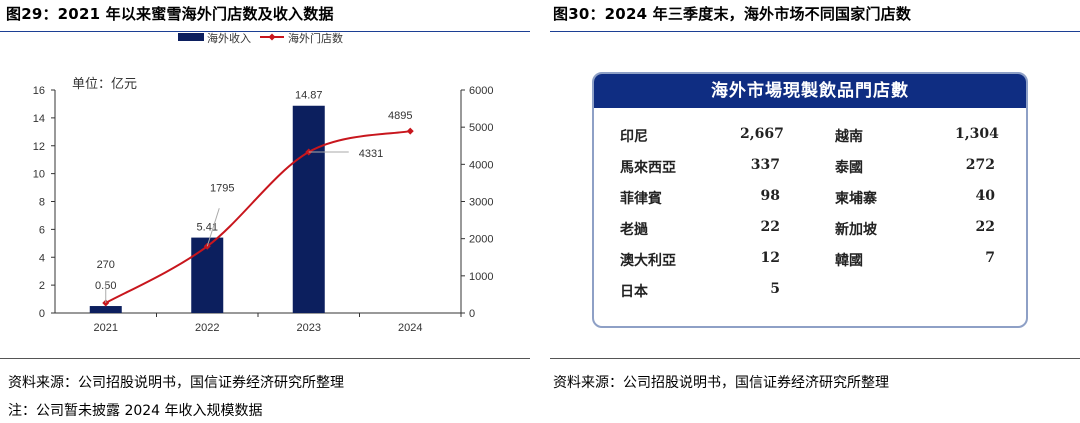 The height and width of the screenshot is (423, 1080). I want to click on left-tick-label: 8, so click(42, 203).